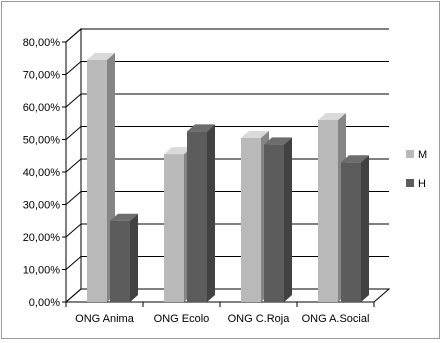 The width and height of the screenshot is (441, 343). What do you see at coordinates (42, 76) in the screenshot?
I see `y-tick-label: 70,00%` at bounding box center [42, 76].